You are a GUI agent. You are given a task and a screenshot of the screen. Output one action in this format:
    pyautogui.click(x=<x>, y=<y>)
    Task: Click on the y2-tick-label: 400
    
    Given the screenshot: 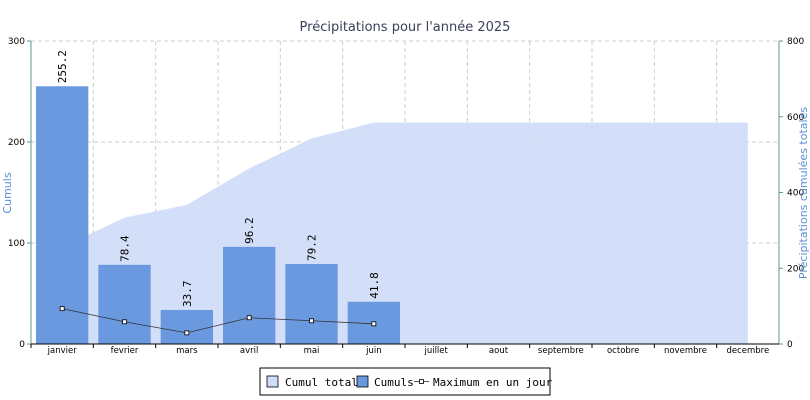 What is the action you would take?
    pyautogui.click(x=795, y=194)
    